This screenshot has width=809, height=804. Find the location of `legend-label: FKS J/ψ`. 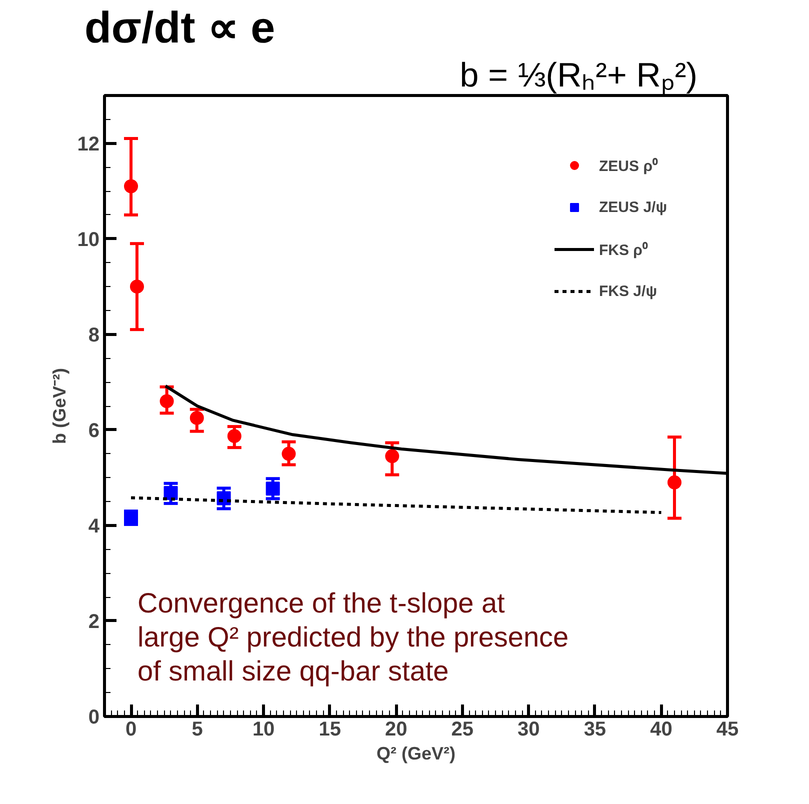

legend-label: FKS J/ψ is located at coordinates (628, 291).